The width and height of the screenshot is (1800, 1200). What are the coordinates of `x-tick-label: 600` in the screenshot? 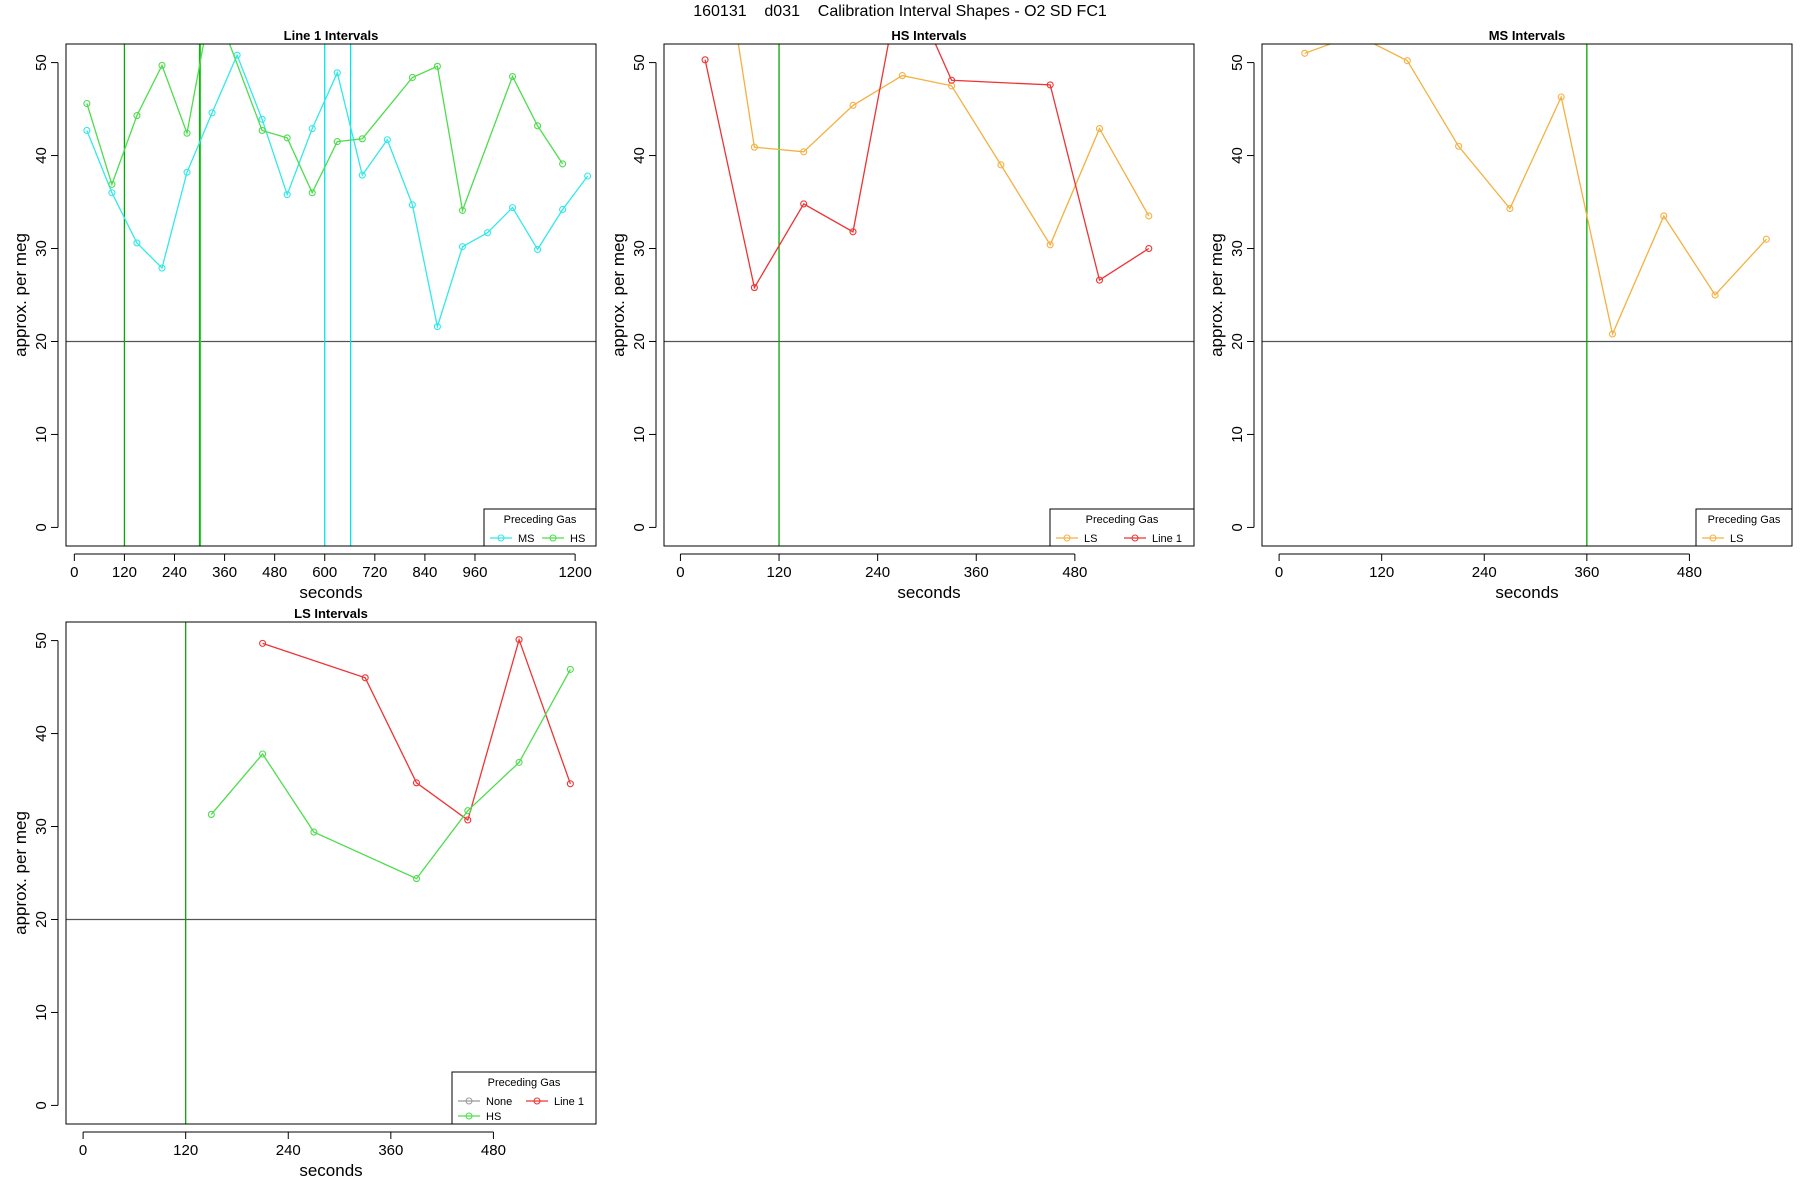 It's located at (324, 572).